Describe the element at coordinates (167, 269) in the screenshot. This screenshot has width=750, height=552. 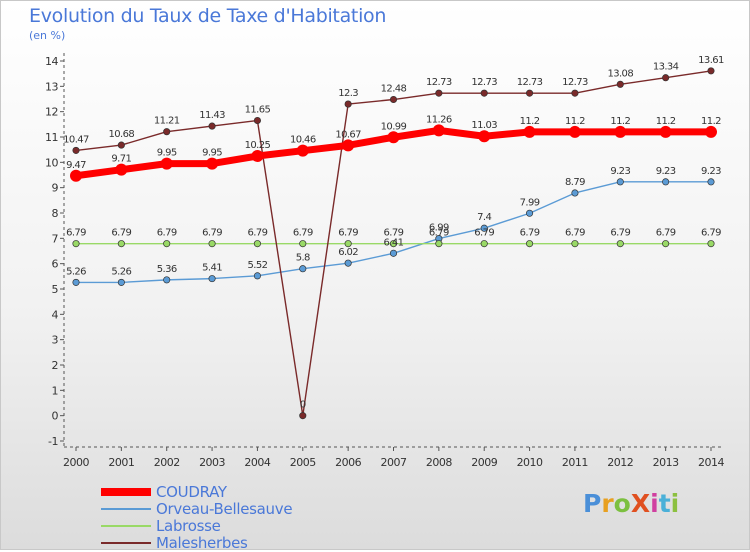
I see `data-label-orveau-bellesauve: 5.36` at that location.